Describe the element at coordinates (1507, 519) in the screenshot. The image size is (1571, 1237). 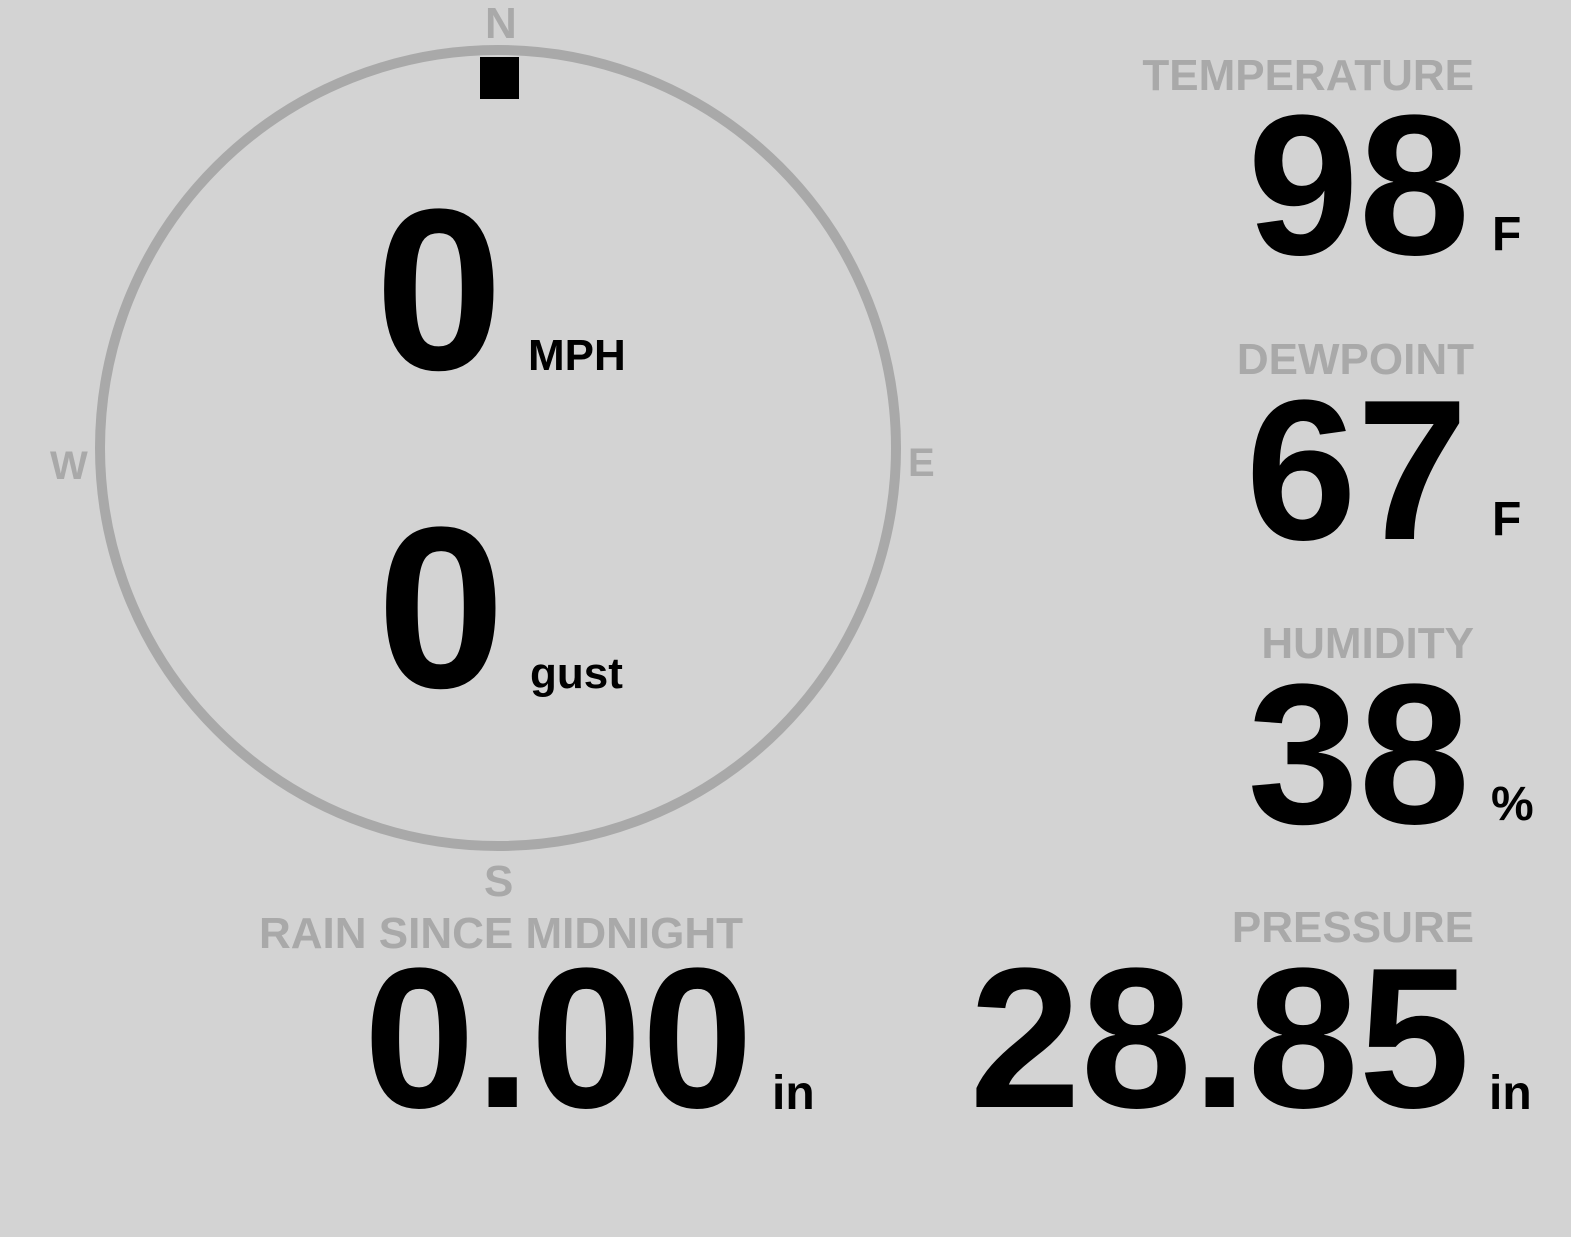
I see `dewpoint-unit: F` at that location.